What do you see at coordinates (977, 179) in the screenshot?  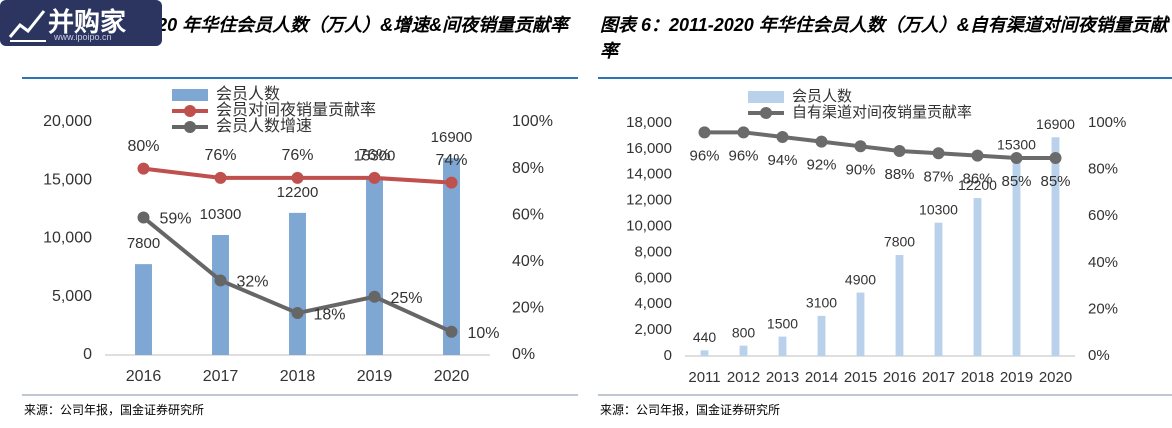 I see `value-label: 86%` at bounding box center [977, 179].